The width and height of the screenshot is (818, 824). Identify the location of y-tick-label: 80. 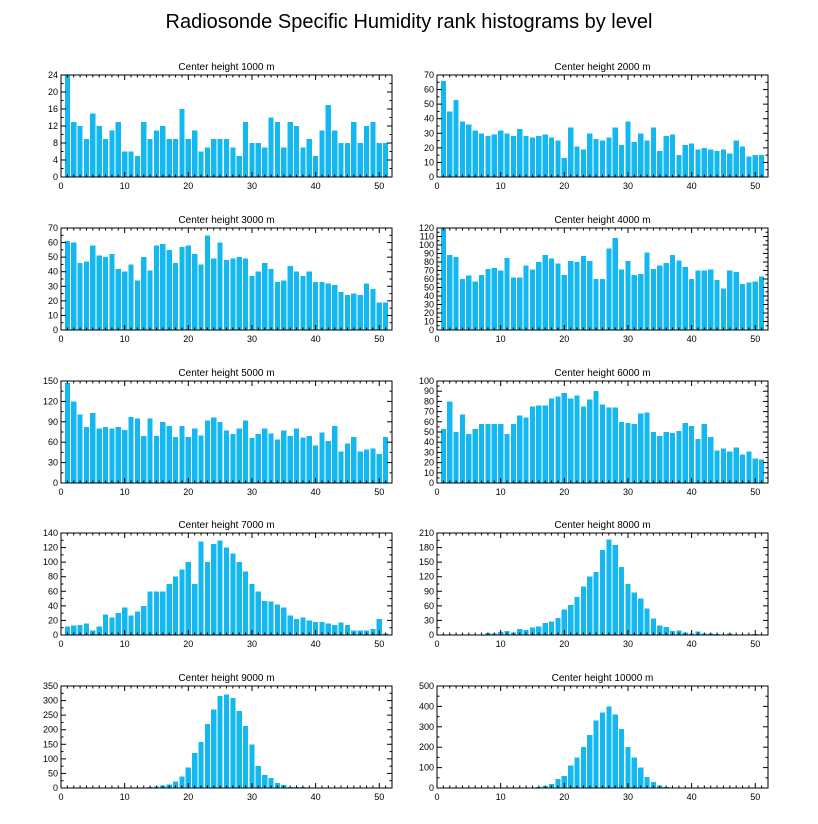
(429, 401).